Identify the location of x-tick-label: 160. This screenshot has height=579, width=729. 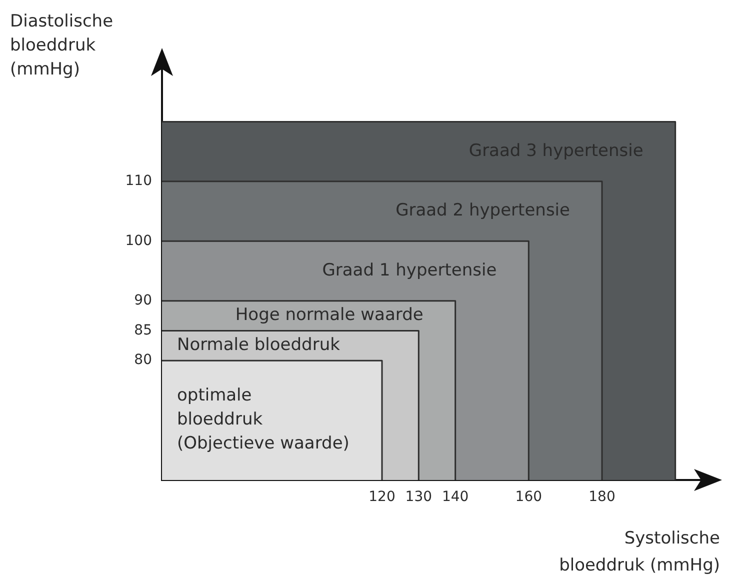
(528, 497).